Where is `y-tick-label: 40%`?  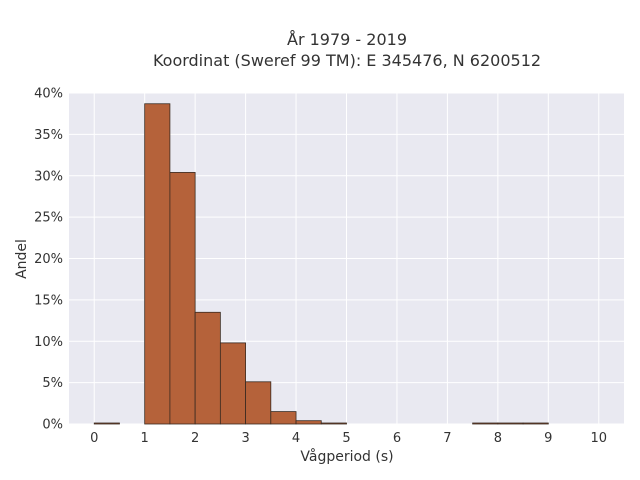
y-tick-label: 40% is located at coordinates (48, 94).